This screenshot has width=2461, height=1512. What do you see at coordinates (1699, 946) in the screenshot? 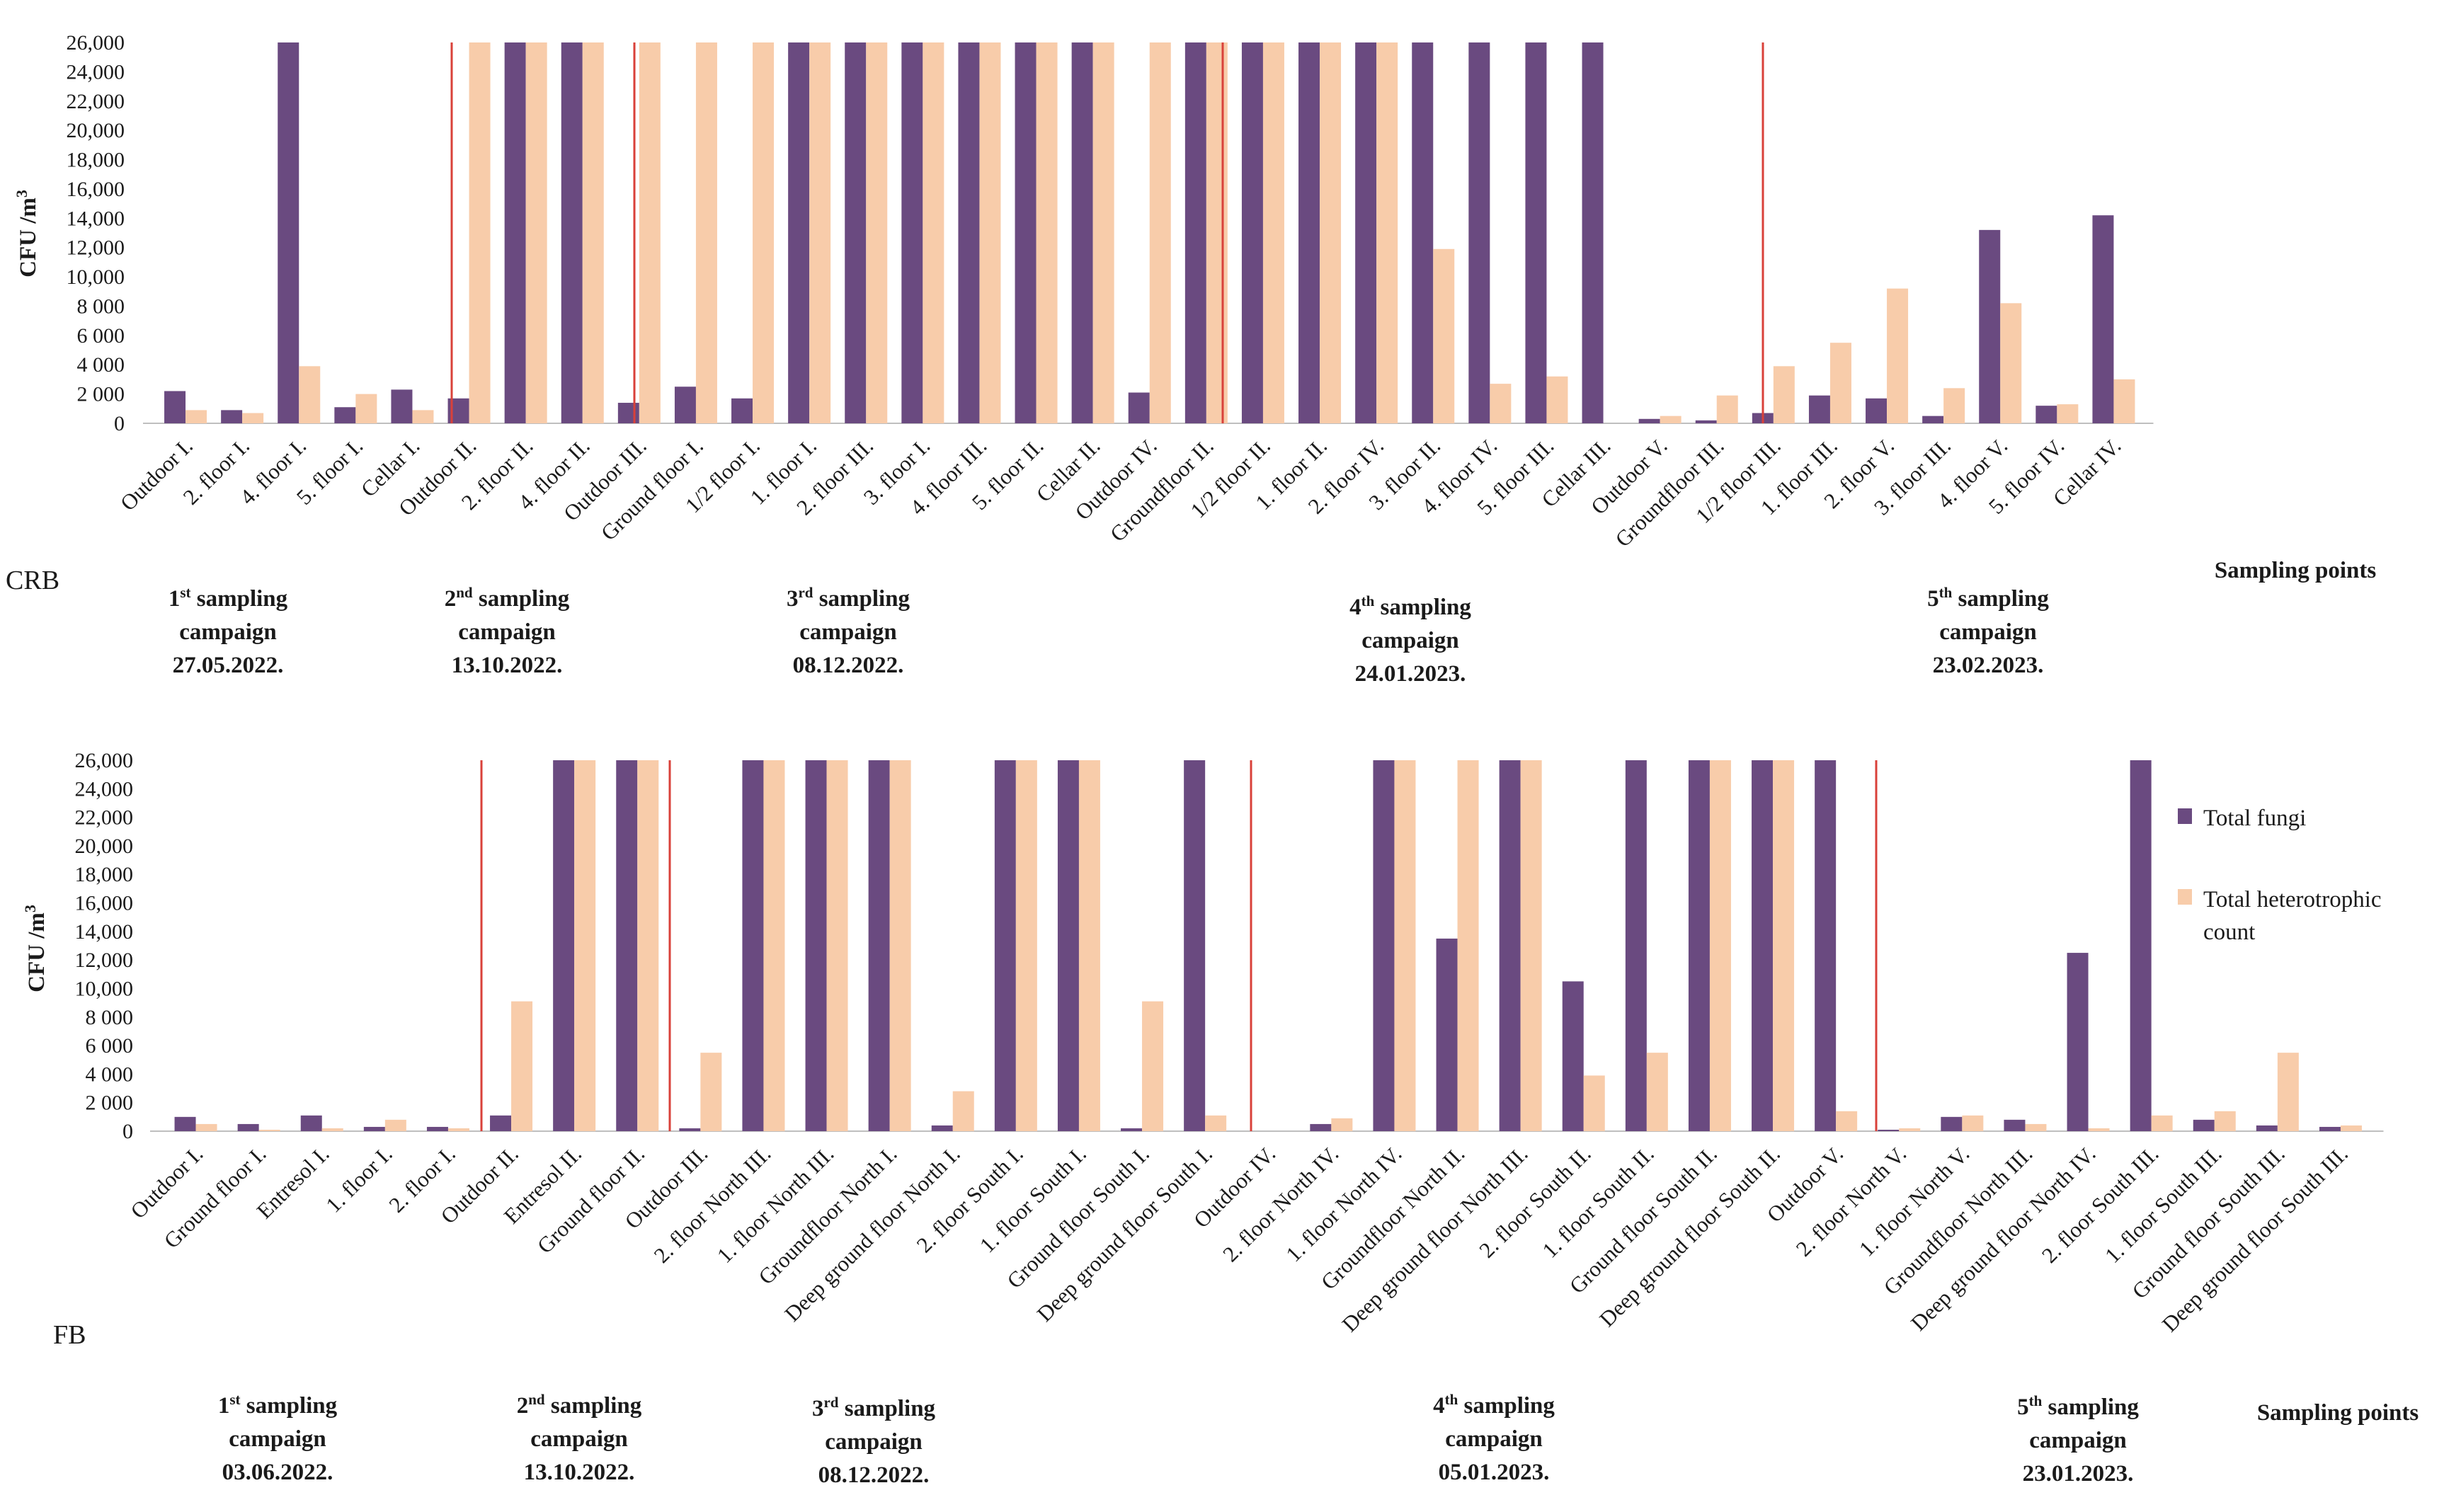
I see `fb-bar-fungi-ground-floor-south-ii` at bounding box center [1699, 946].